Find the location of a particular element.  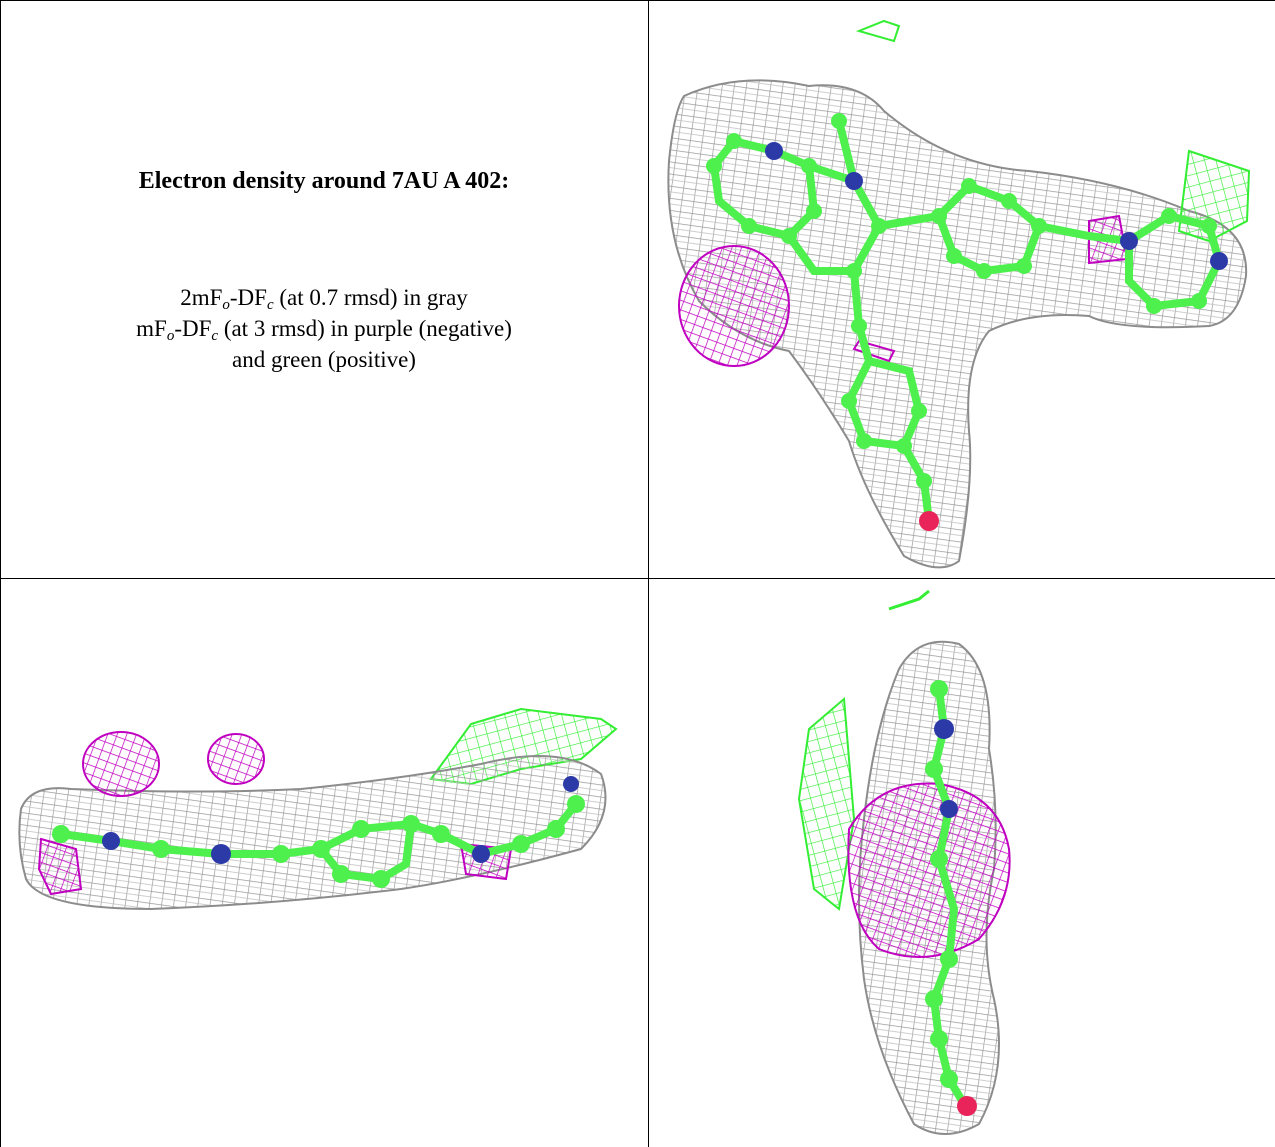

caption-title: Electron density around 7AU A 402: is located at coordinates (324, 181).